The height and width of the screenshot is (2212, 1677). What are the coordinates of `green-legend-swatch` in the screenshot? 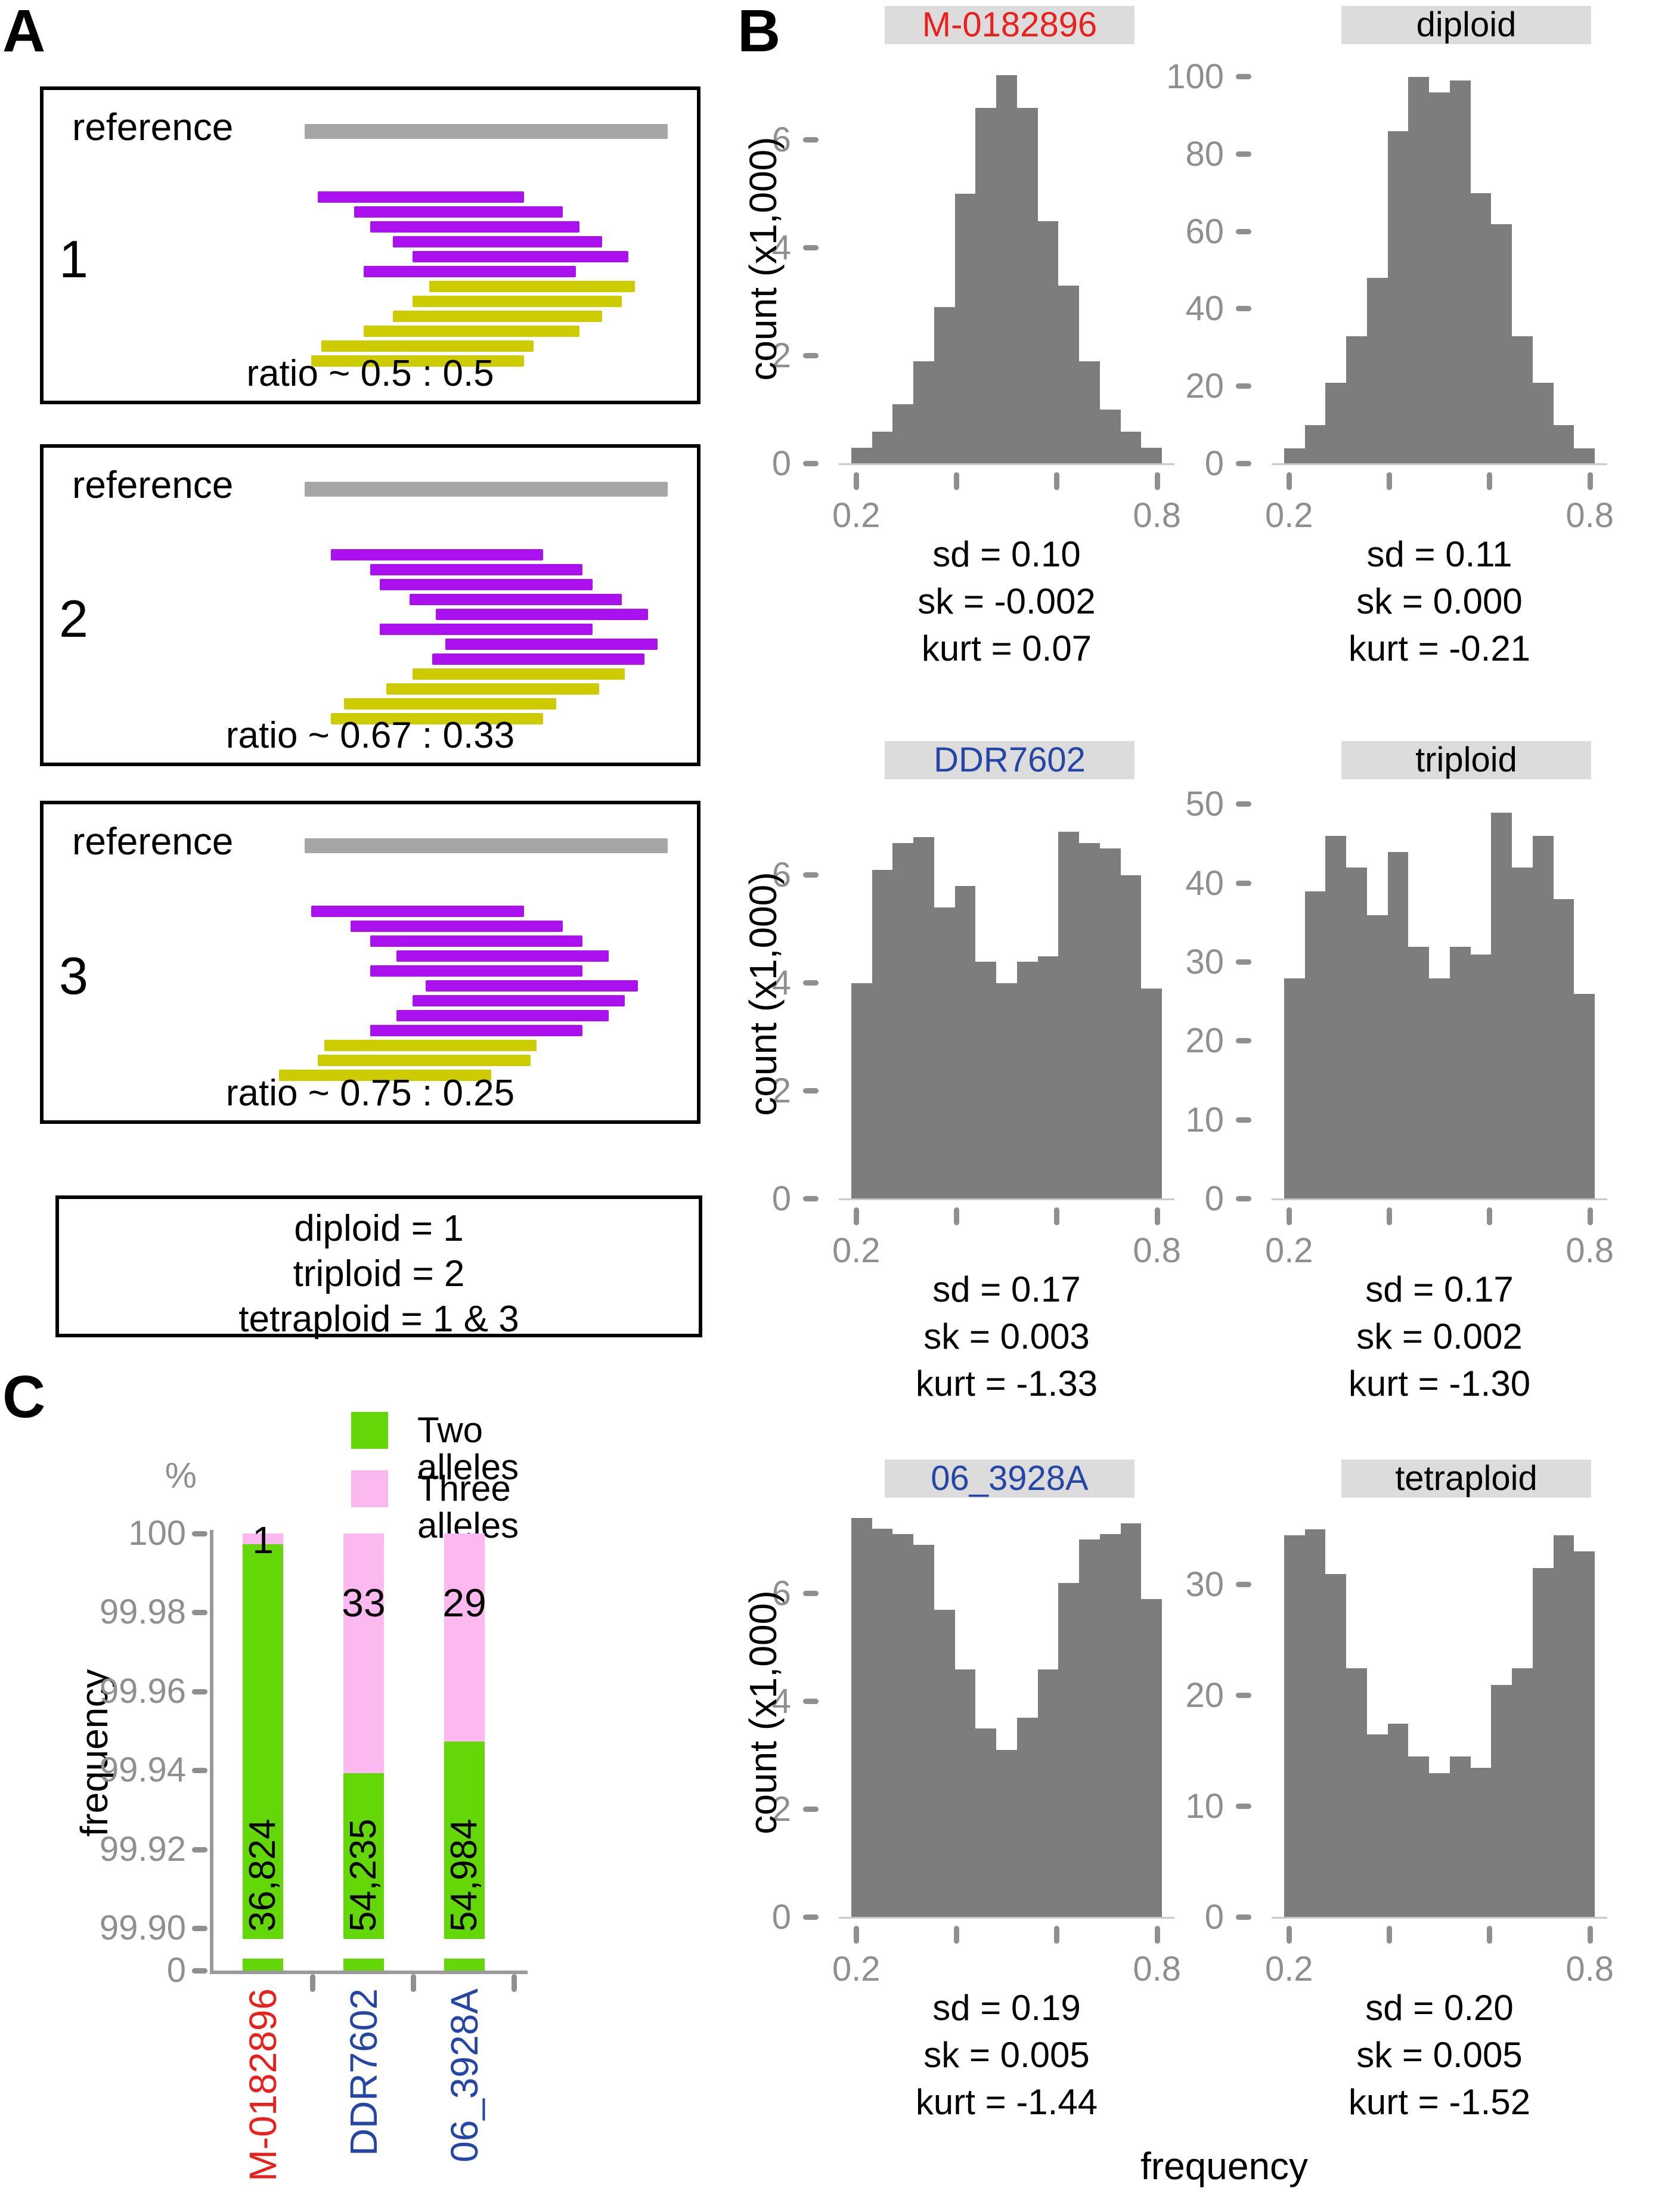 It's located at (369, 1430).